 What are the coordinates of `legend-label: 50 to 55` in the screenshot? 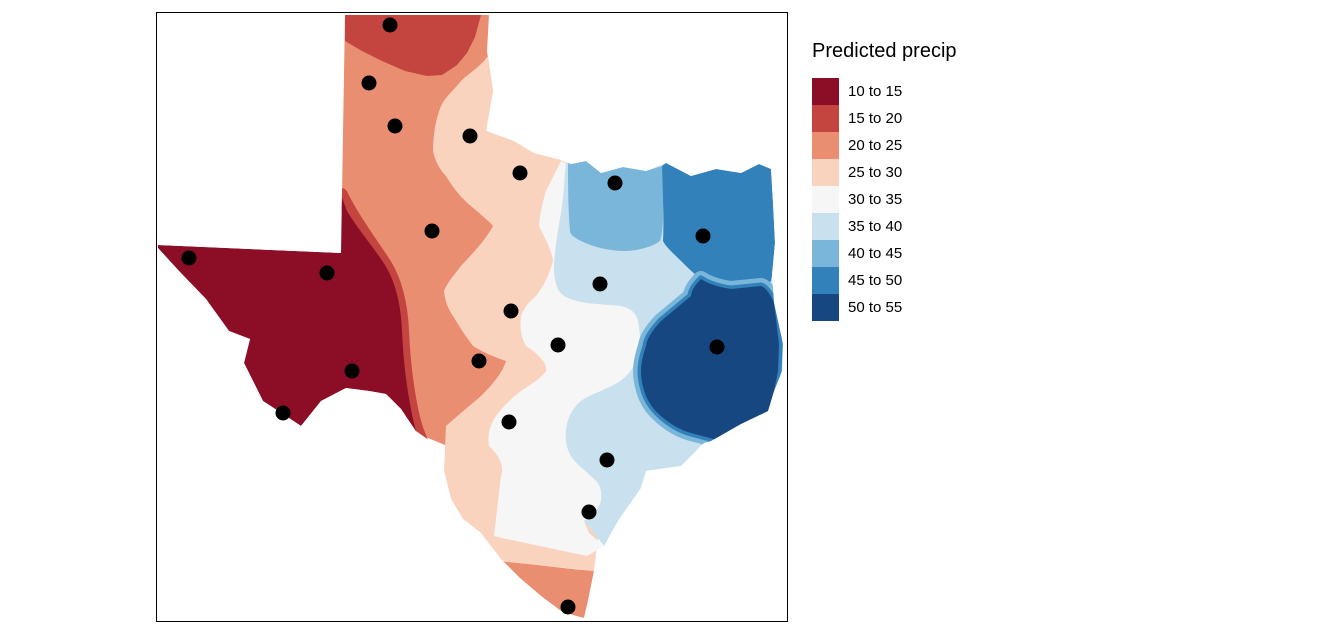 It's located at (875, 307).